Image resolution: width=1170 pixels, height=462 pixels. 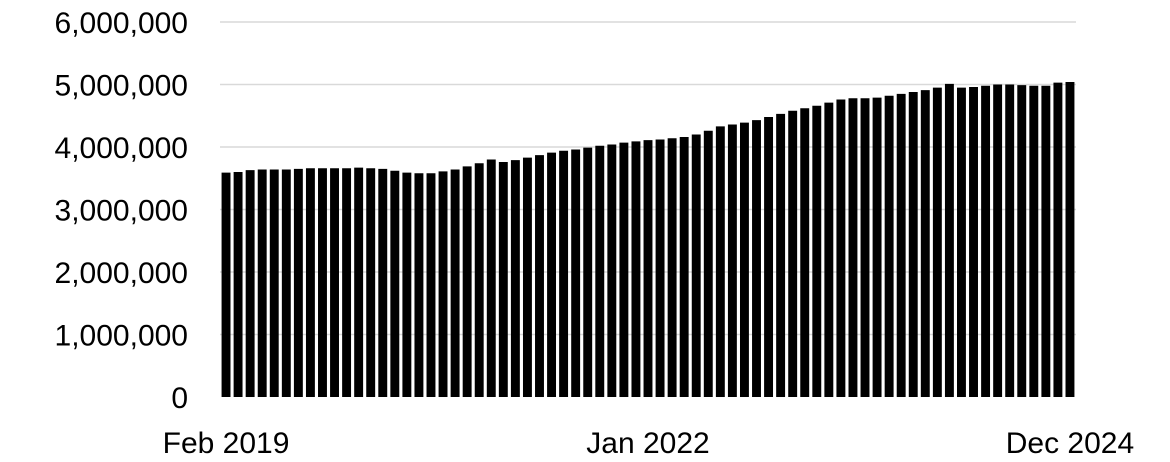 What do you see at coordinates (1070, 443) in the screenshot?
I see `x-tick-label: Dec 2024` at bounding box center [1070, 443].